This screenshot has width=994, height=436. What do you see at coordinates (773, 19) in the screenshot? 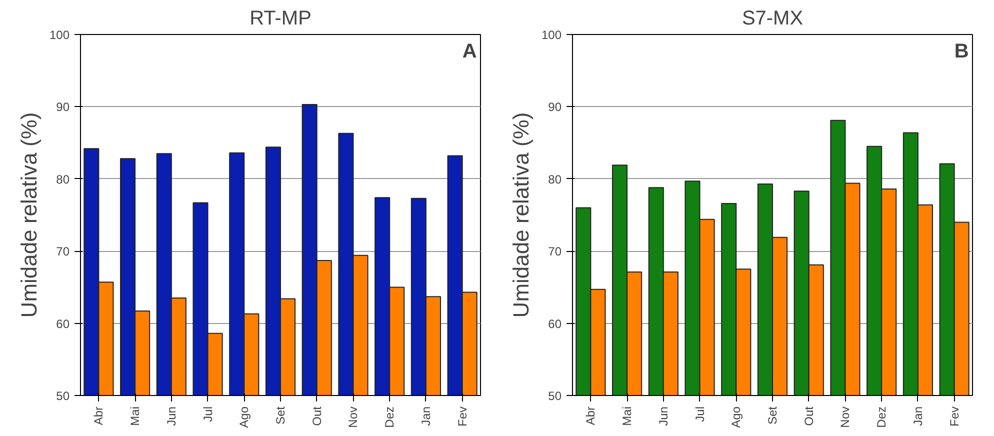
I see `chart-title: S7-MX` at bounding box center [773, 19].